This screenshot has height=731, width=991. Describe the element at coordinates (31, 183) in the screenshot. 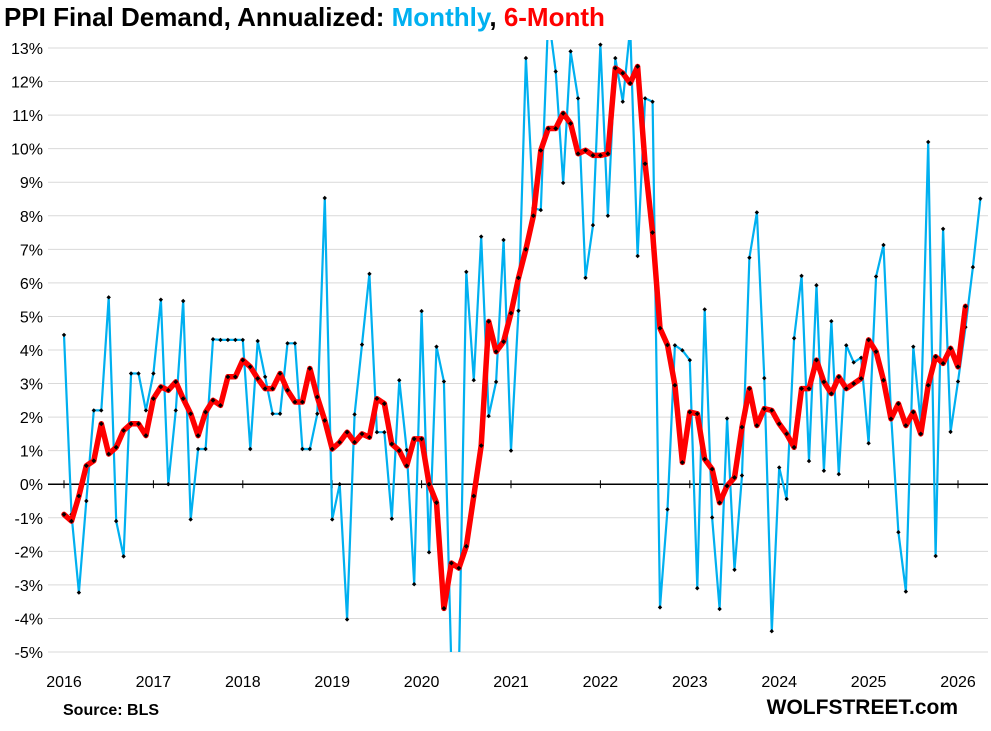

I see `y-tick-label: 9%` at that location.